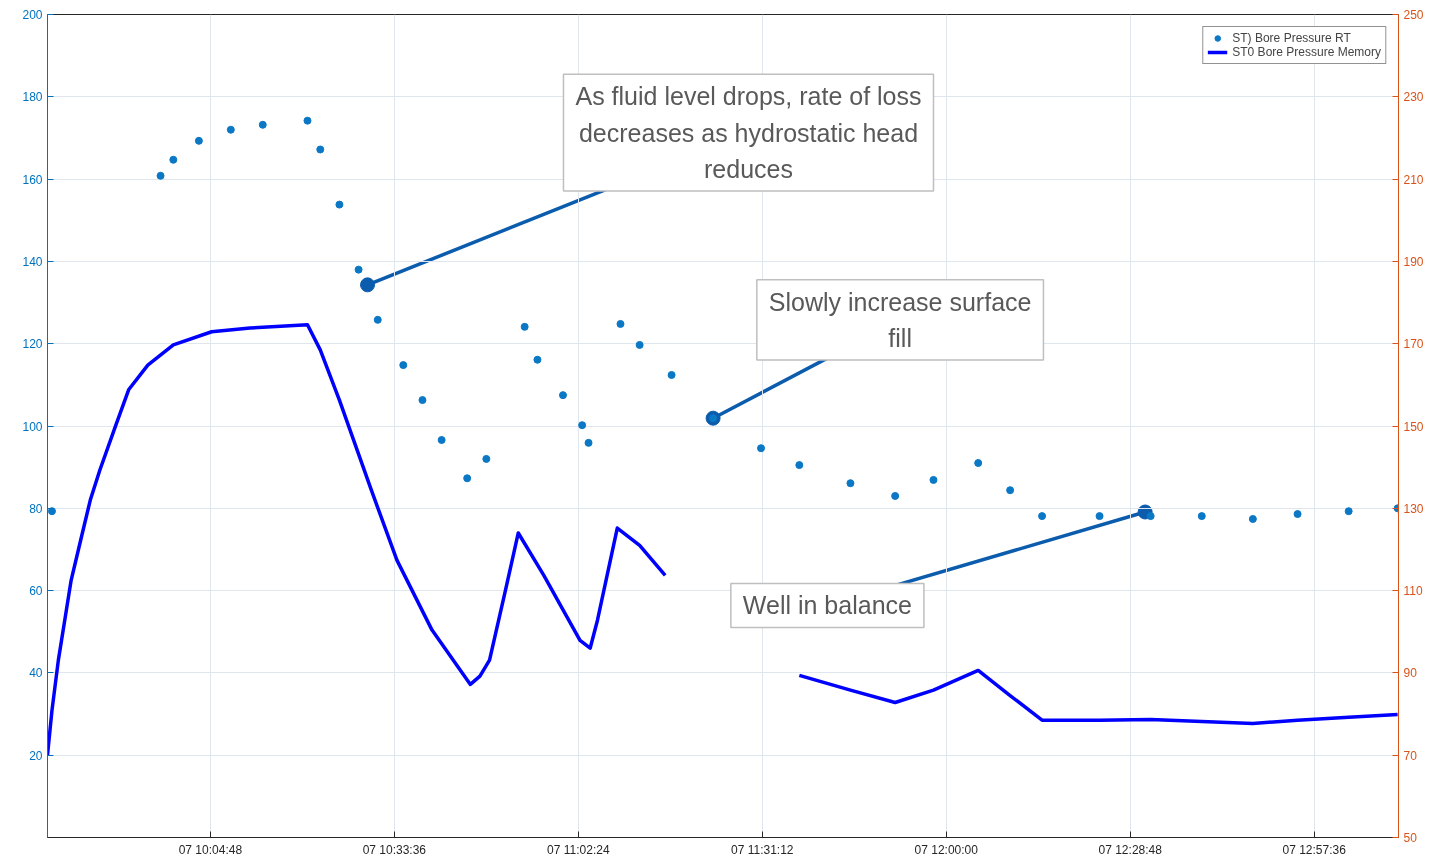 The height and width of the screenshot is (861, 1448). What do you see at coordinates (1413, 261) in the screenshot?
I see `y2-tick-label: 190` at bounding box center [1413, 261].